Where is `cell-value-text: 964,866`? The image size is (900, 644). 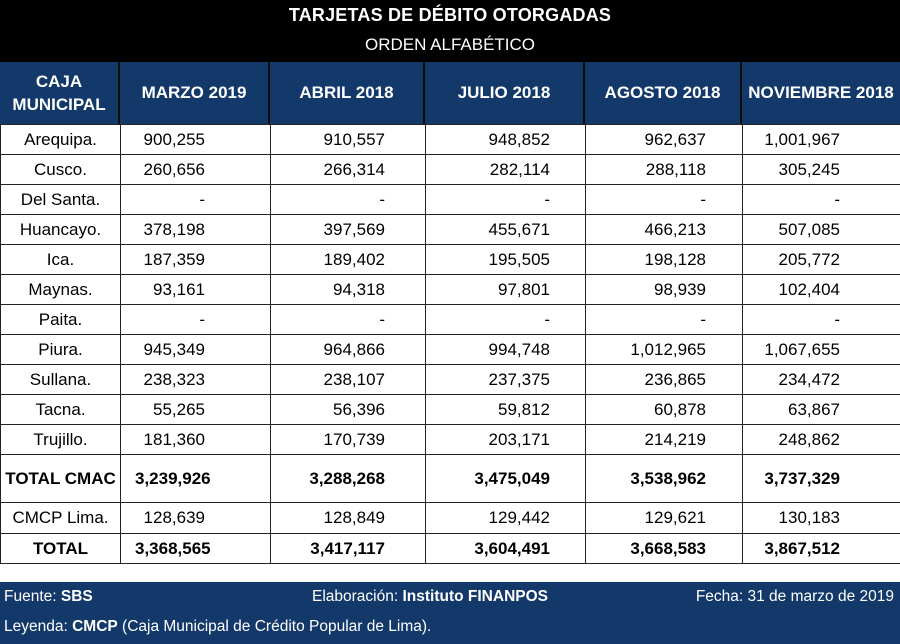
cell-value-text: 964,866 is located at coordinates (354, 349).